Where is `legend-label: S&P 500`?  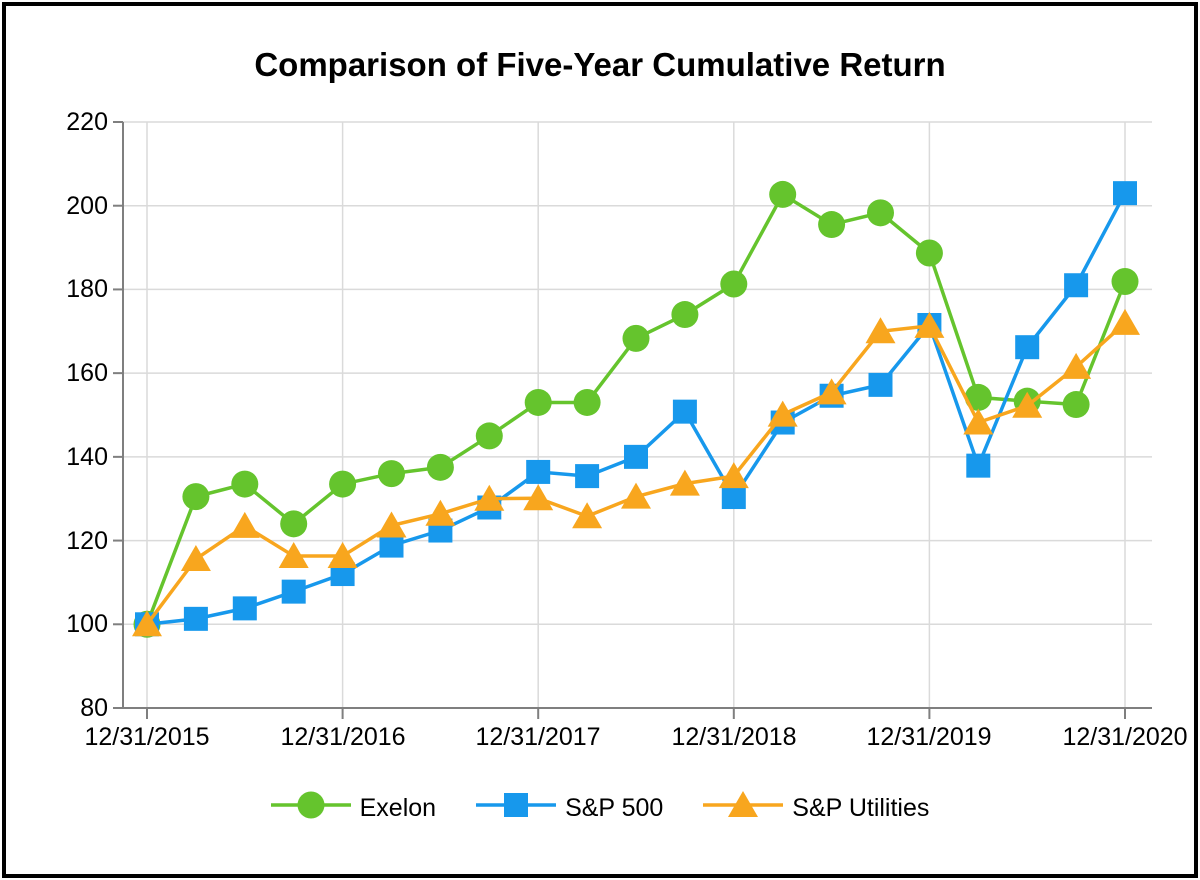 legend-label: S&P 500 is located at coordinates (614, 807).